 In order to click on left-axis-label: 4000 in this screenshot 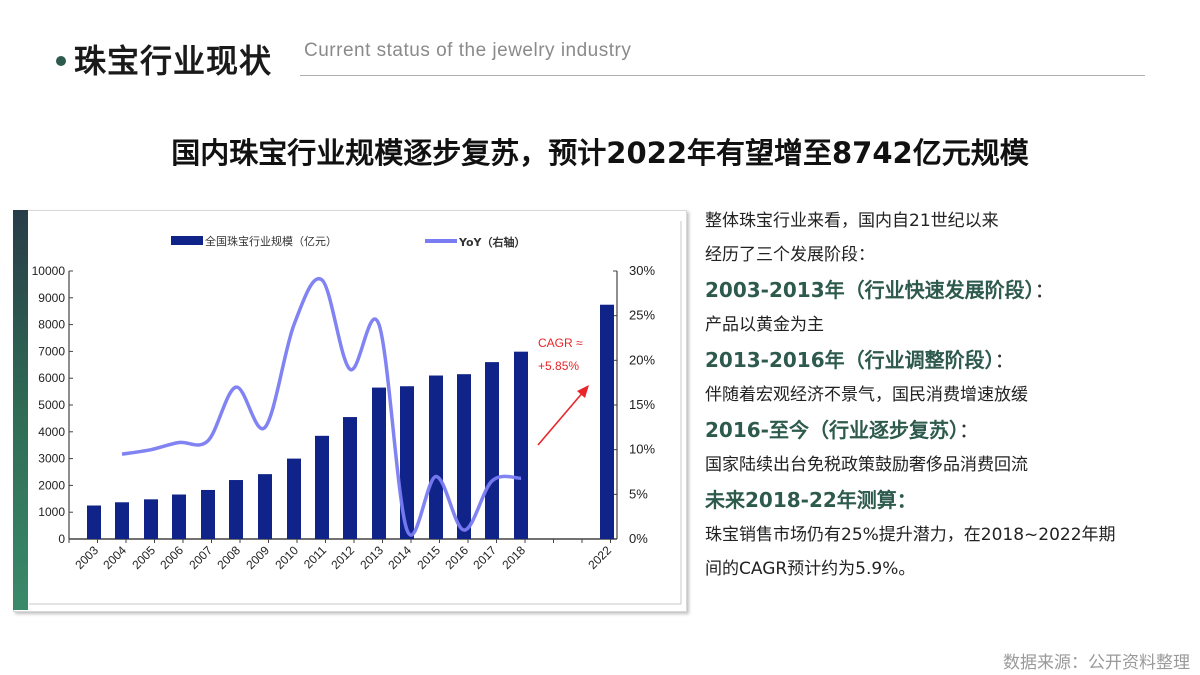, I will do `click(51, 432)`.